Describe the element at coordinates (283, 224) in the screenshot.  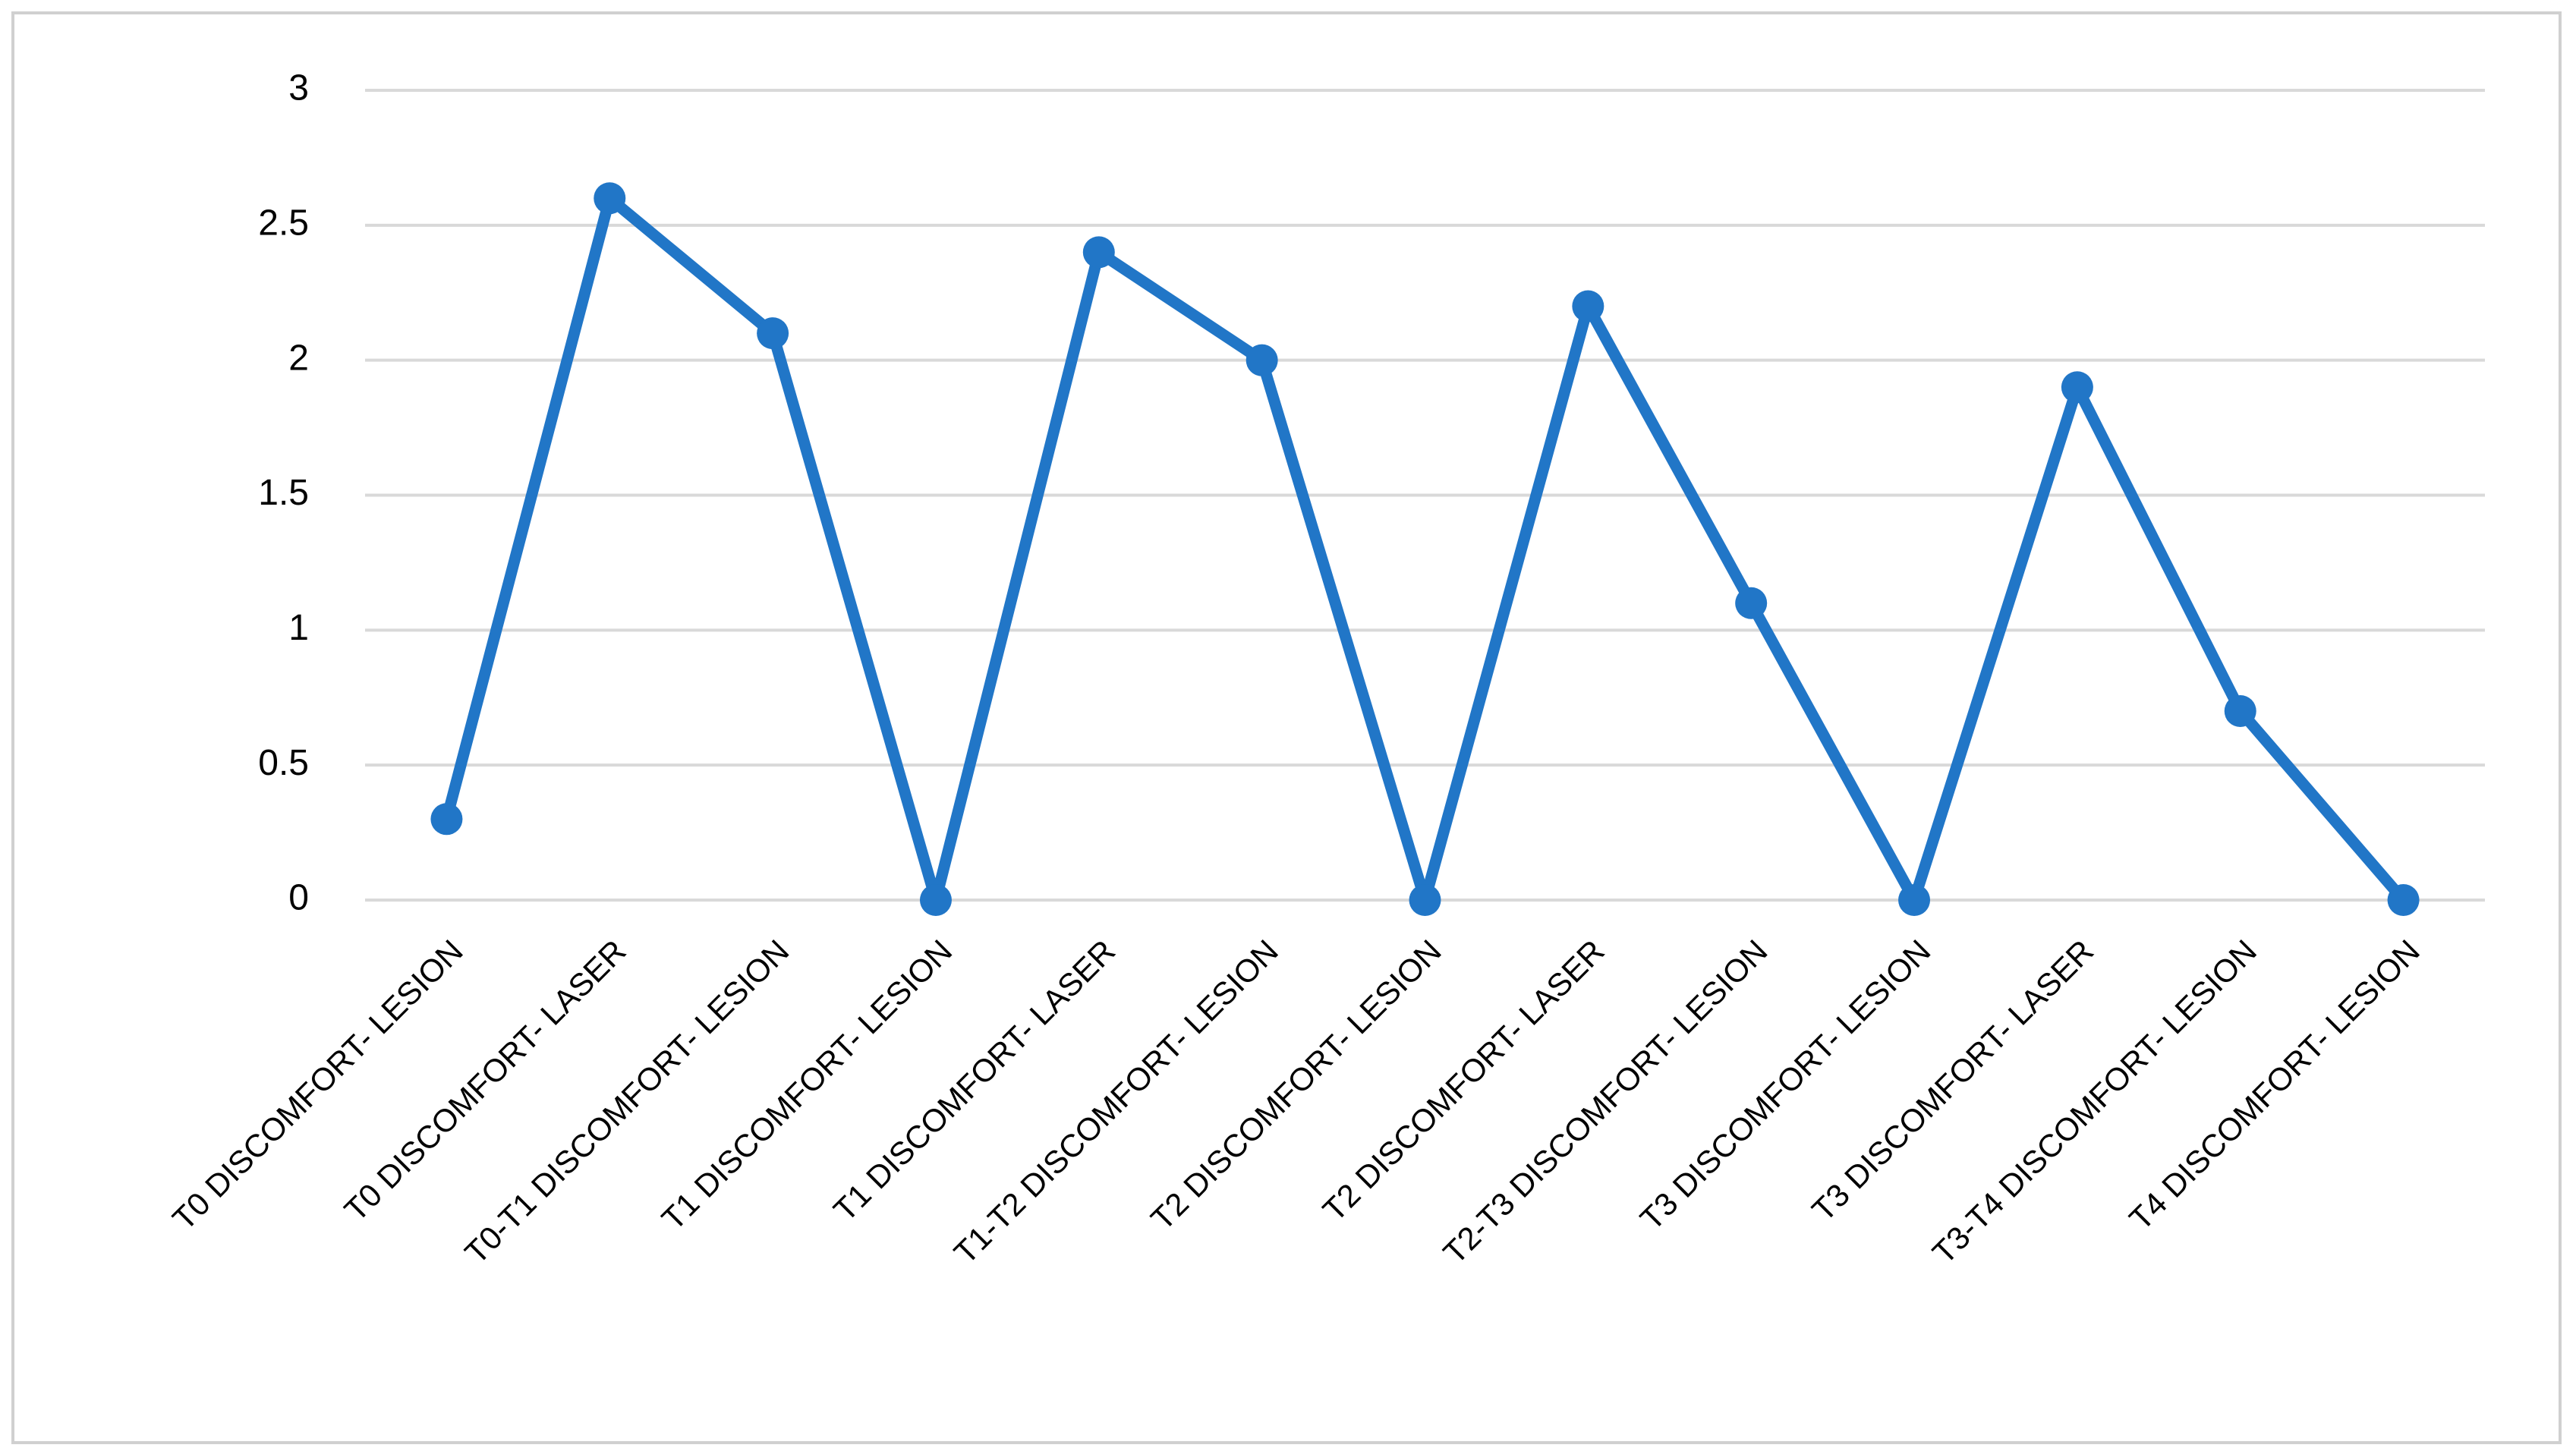
I see `y-tick-label: 2.5` at that location.